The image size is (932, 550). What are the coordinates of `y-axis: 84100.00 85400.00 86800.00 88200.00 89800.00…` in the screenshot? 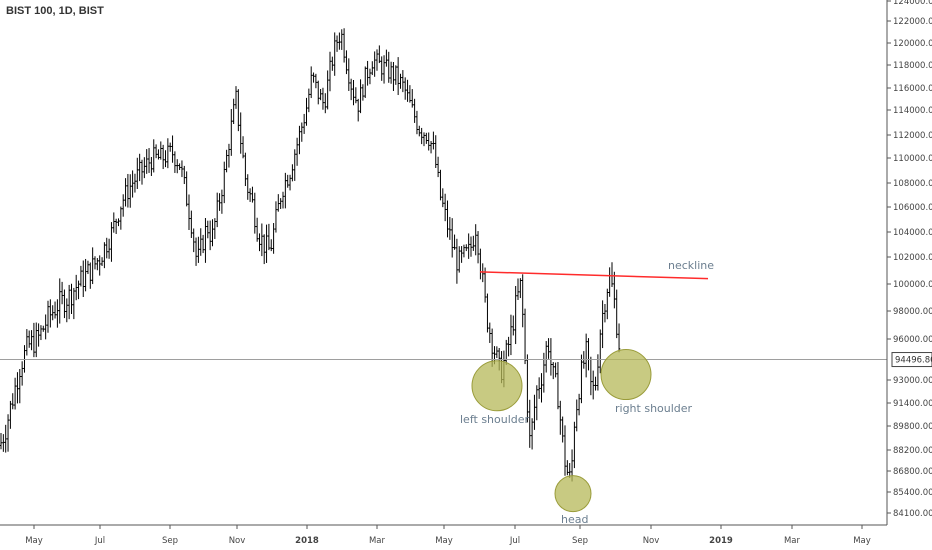 It's located at (909, 259).